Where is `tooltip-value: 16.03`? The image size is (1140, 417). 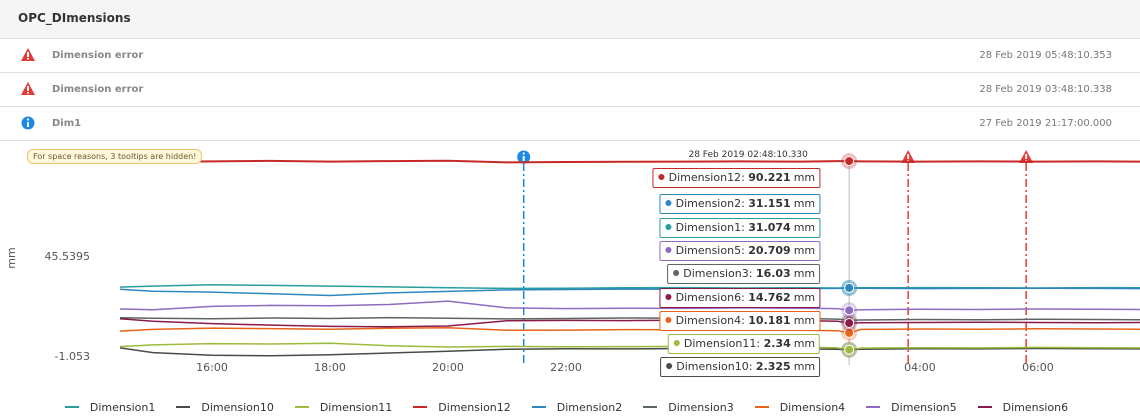
tooltip-value: 16.03 is located at coordinates (773, 274).